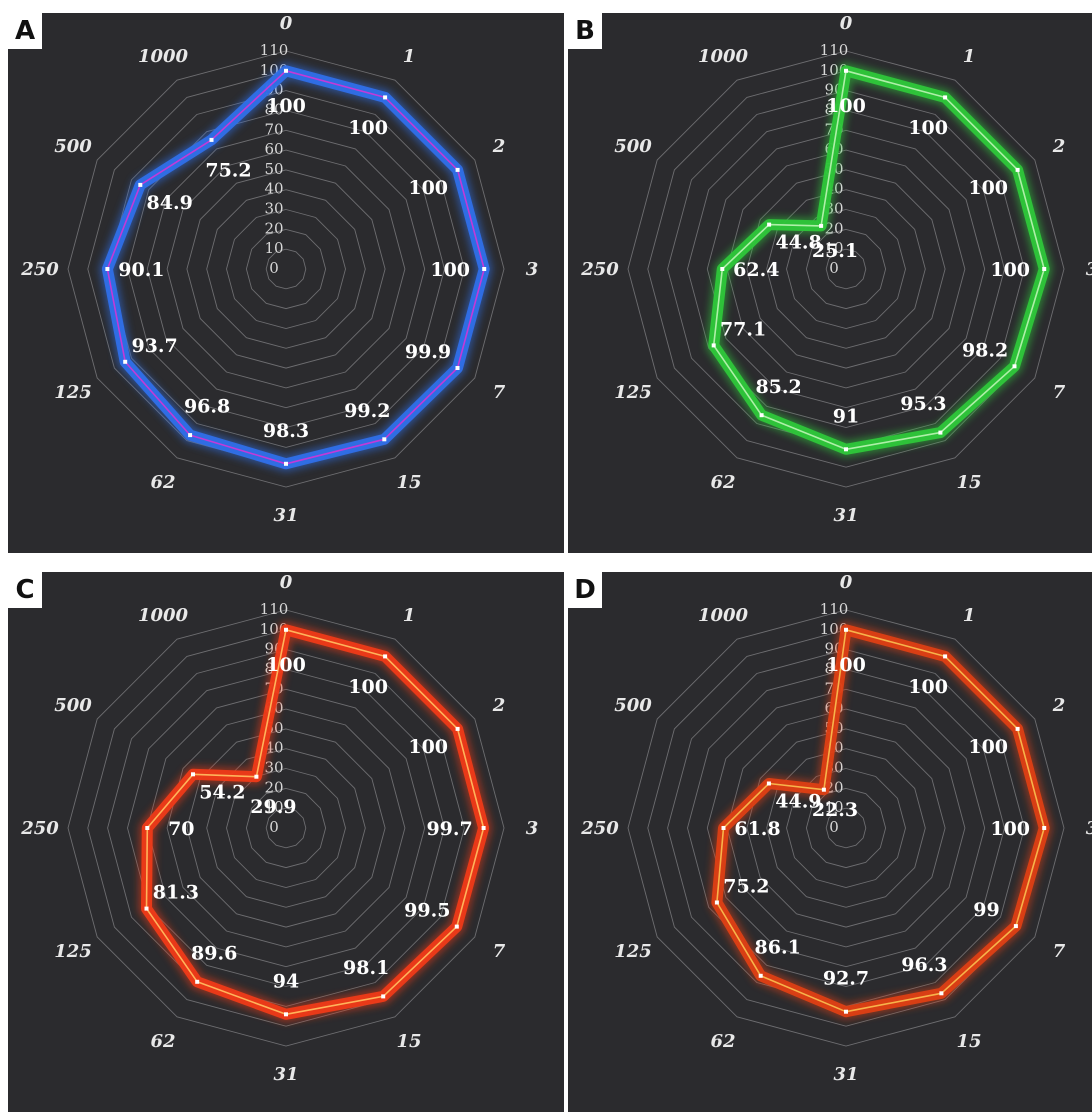  What do you see at coordinates (214, 953) in the screenshot?
I see `data-label: 89.6` at bounding box center [214, 953].